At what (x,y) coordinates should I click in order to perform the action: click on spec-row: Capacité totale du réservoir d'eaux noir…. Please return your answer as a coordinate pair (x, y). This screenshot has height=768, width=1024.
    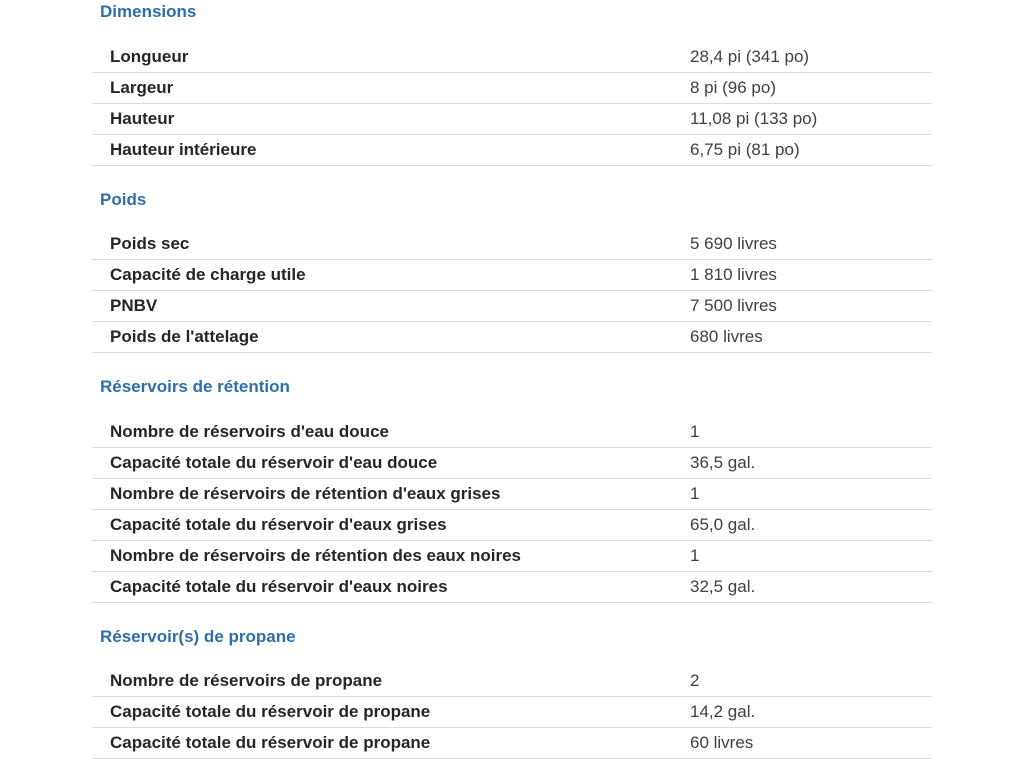
    Looking at the image, I should click on (512, 587).